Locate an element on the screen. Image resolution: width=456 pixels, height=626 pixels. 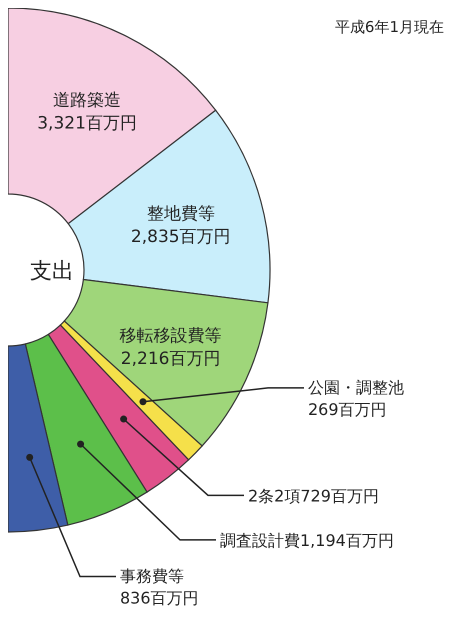
slice-label: 移転移設費等 is located at coordinates (171, 336).